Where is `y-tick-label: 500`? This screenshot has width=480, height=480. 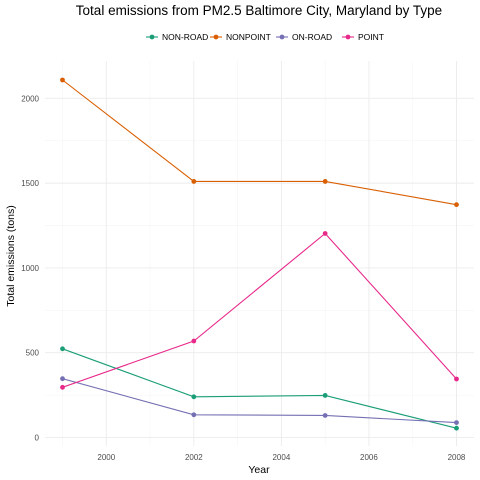
y-tick-label: 500 is located at coordinates (33, 353).